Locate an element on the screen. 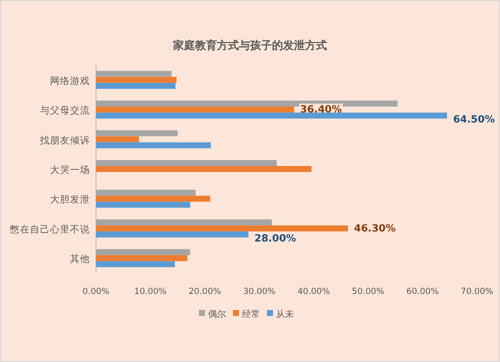  x-tick-label: 70.00% is located at coordinates (477, 292).